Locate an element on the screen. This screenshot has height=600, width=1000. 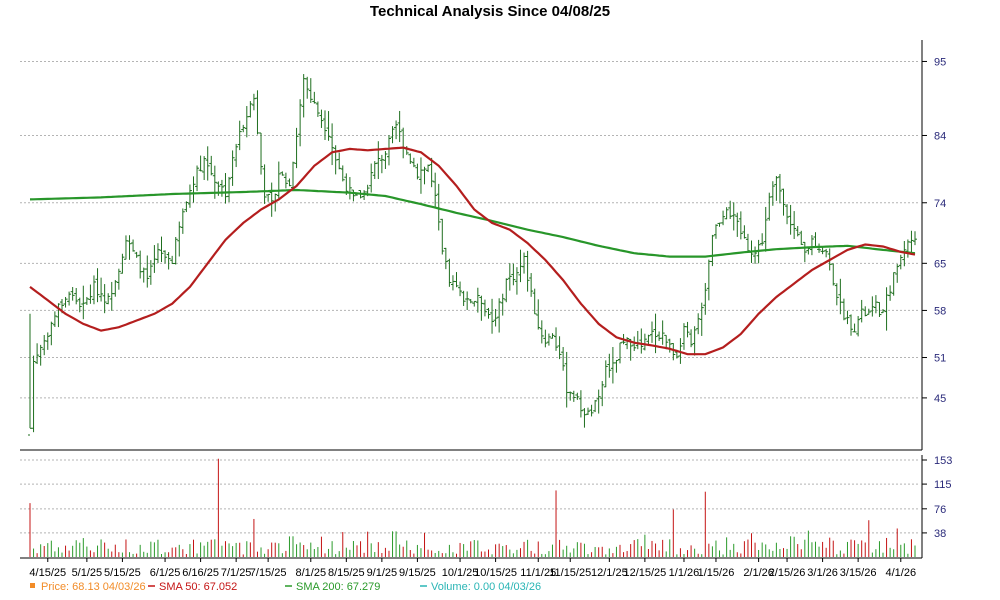
price-tick-label: 45 is located at coordinates (940, 399).